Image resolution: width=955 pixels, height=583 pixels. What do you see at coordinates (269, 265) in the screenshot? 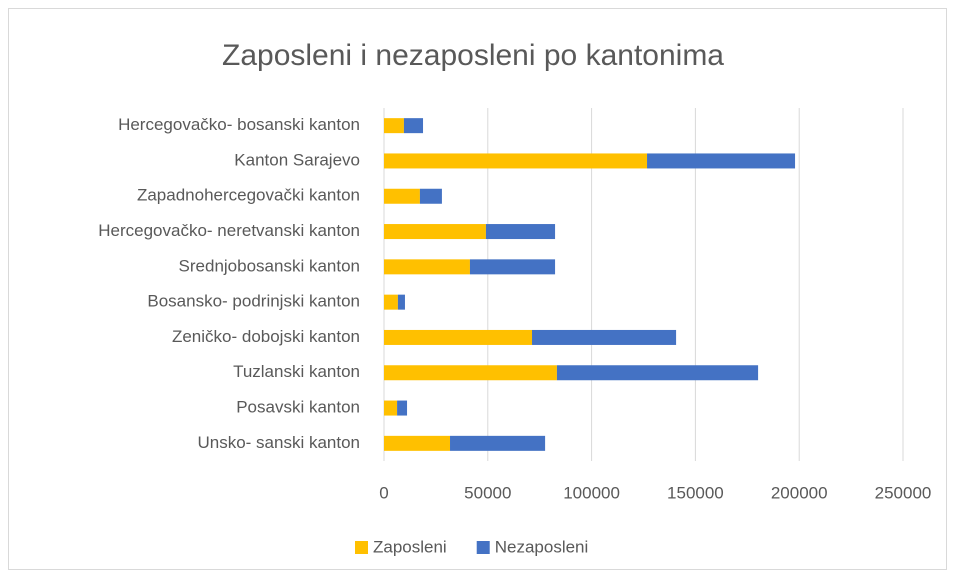
I see `y-tick-label: Srednjobosanski kanton` at bounding box center [269, 265].